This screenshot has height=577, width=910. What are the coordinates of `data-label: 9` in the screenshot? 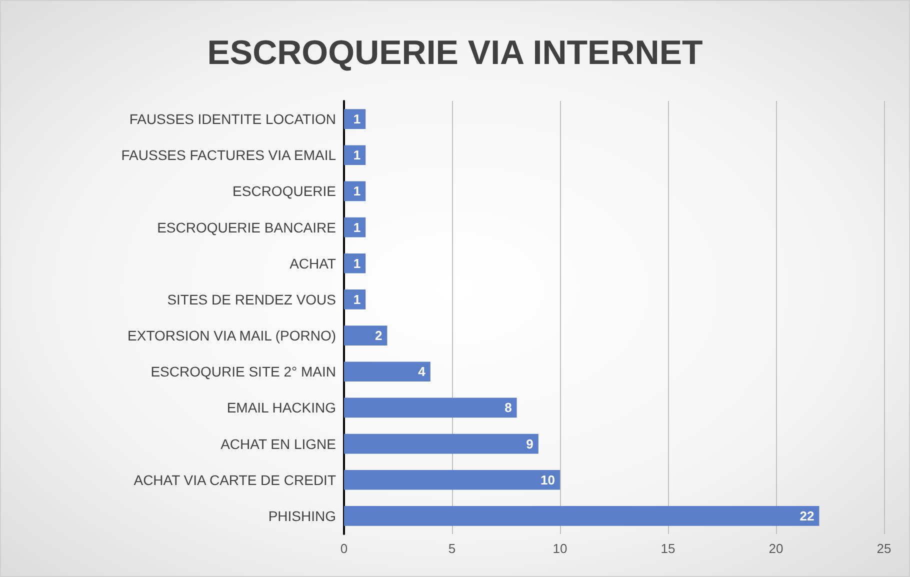 It's located at (530, 444).